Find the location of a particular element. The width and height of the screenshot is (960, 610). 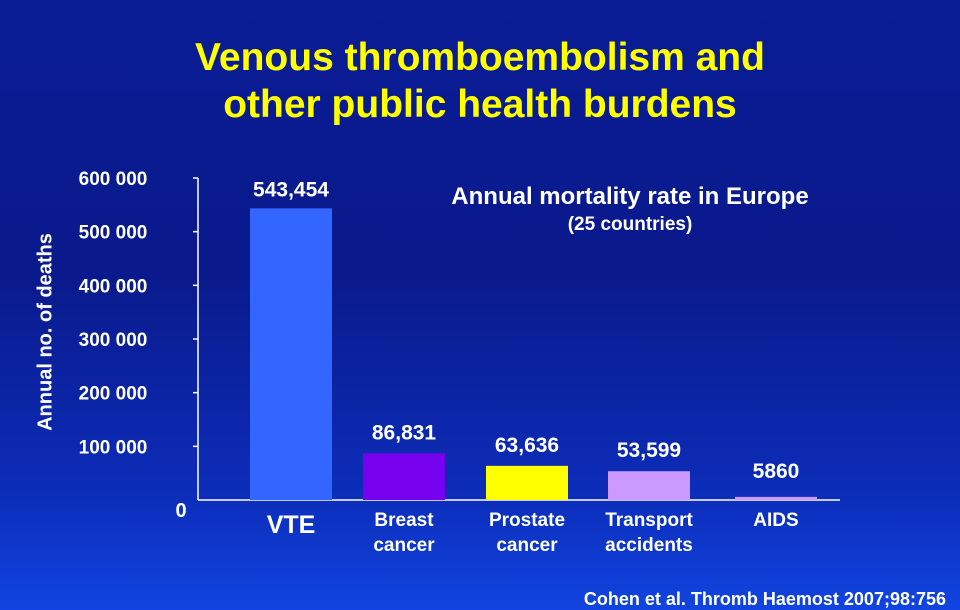

y-tick-label: 0 is located at coordinates (180, 511).